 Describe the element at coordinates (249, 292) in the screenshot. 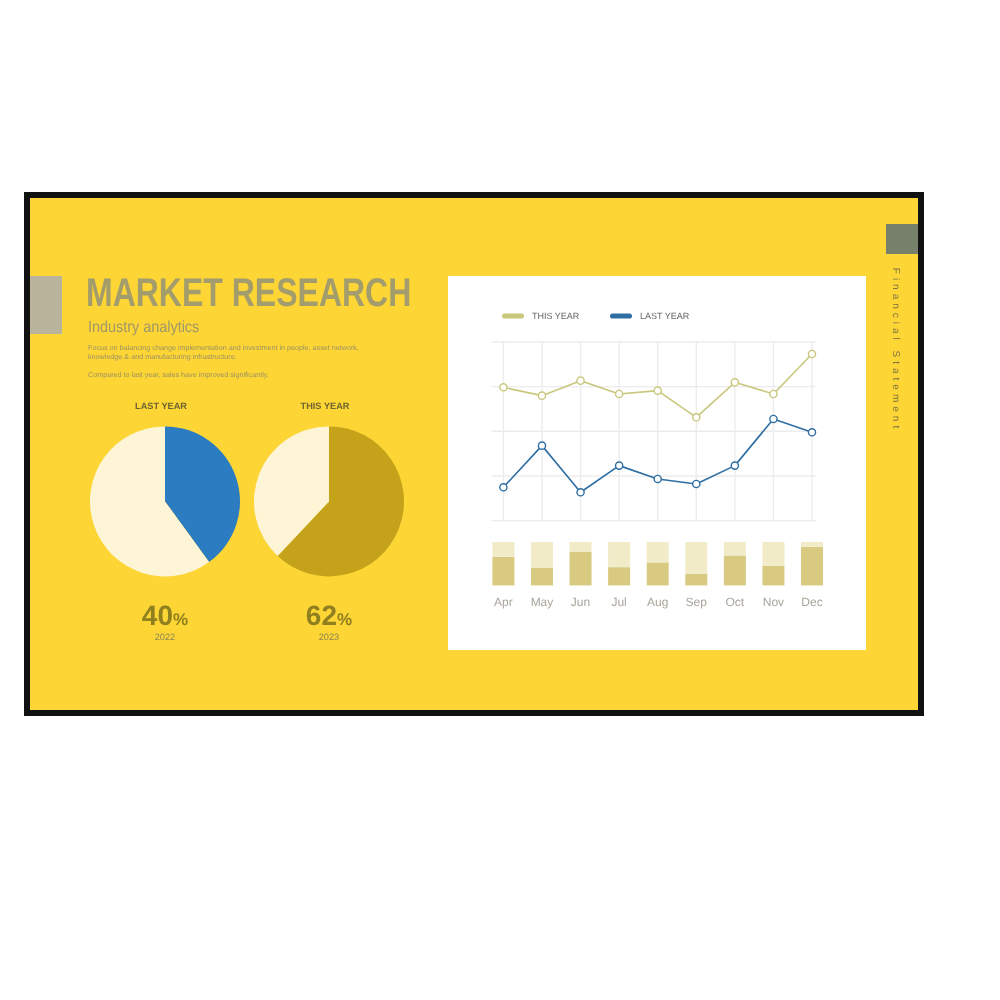

I see `text: MARKET RESEARCH` at that location.